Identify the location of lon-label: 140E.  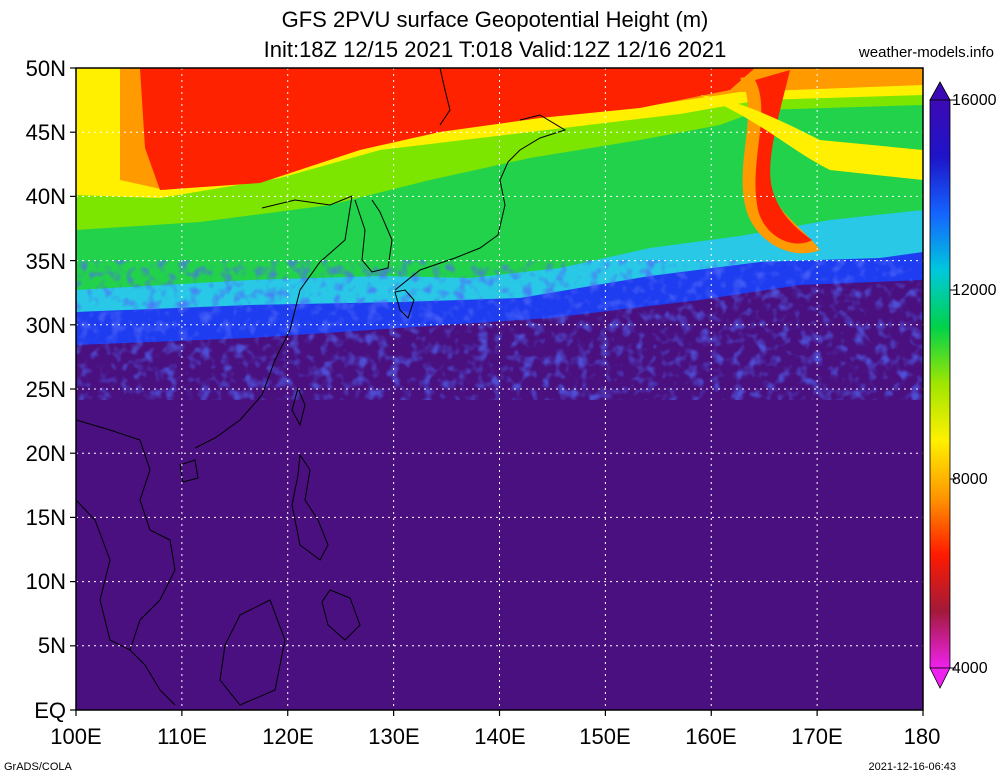
(500, 736).